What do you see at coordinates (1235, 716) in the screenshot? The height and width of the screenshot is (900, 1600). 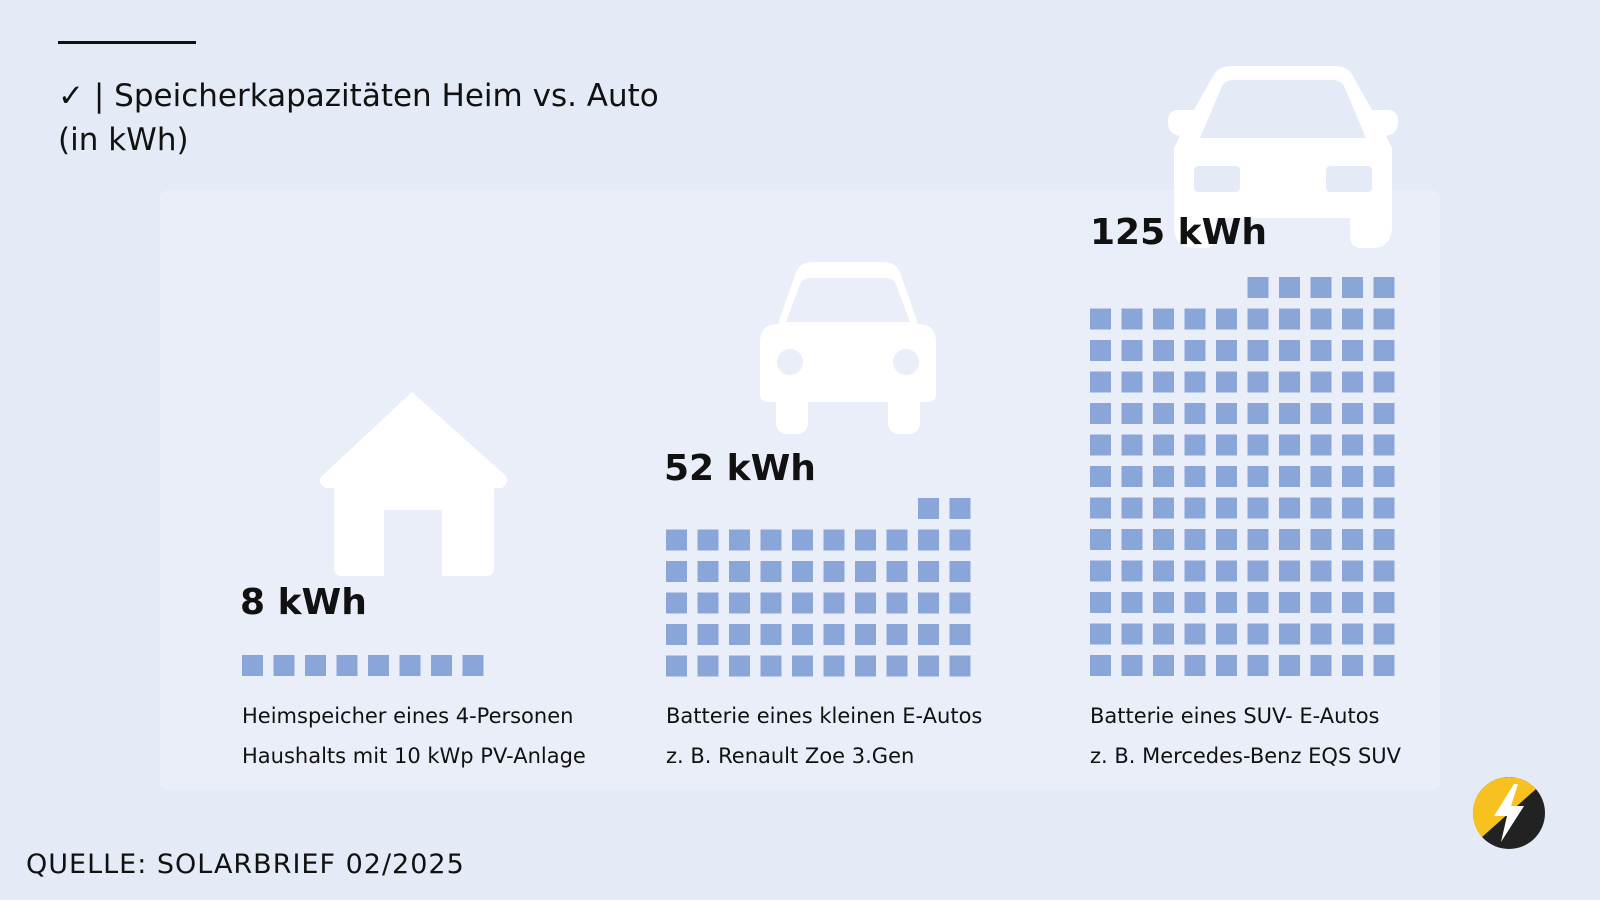 I see `caption-suv-line-1: Batterie eines SUV- E-Autos` at bounding box center [1235, 716].